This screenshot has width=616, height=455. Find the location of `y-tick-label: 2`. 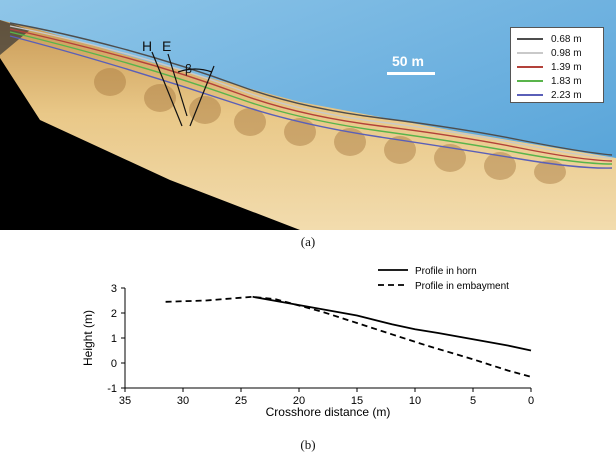

y-tick-label: 2 is located at coordinates (114, 314).